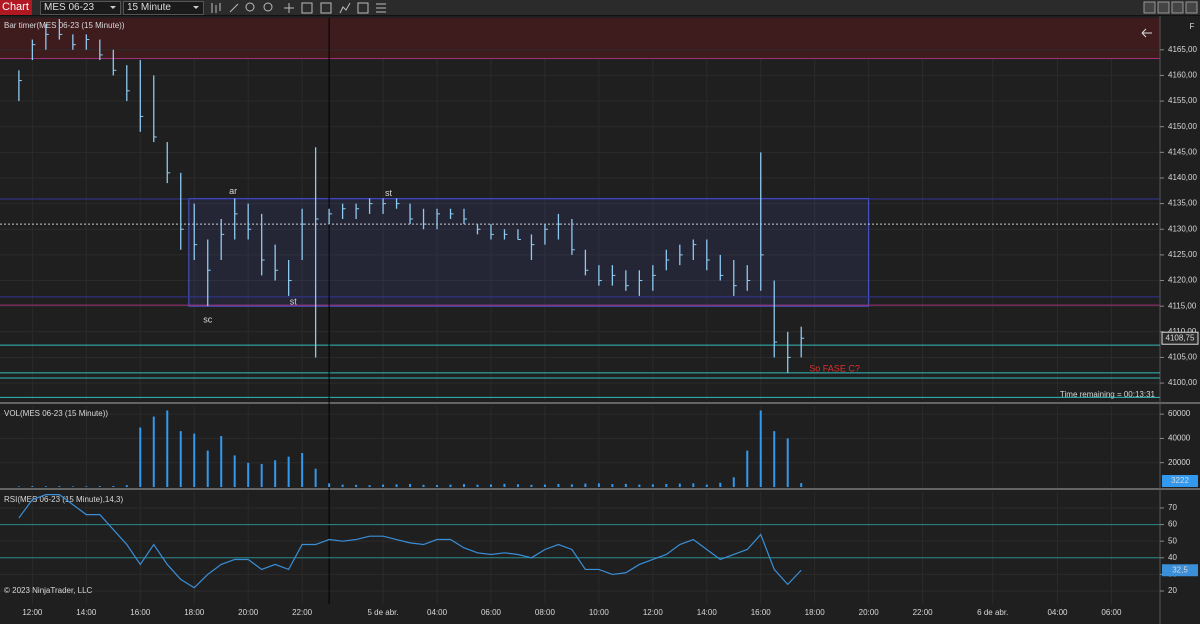 The image size is (1200, 624). I want to click on bars-icon, so click(216, 8).